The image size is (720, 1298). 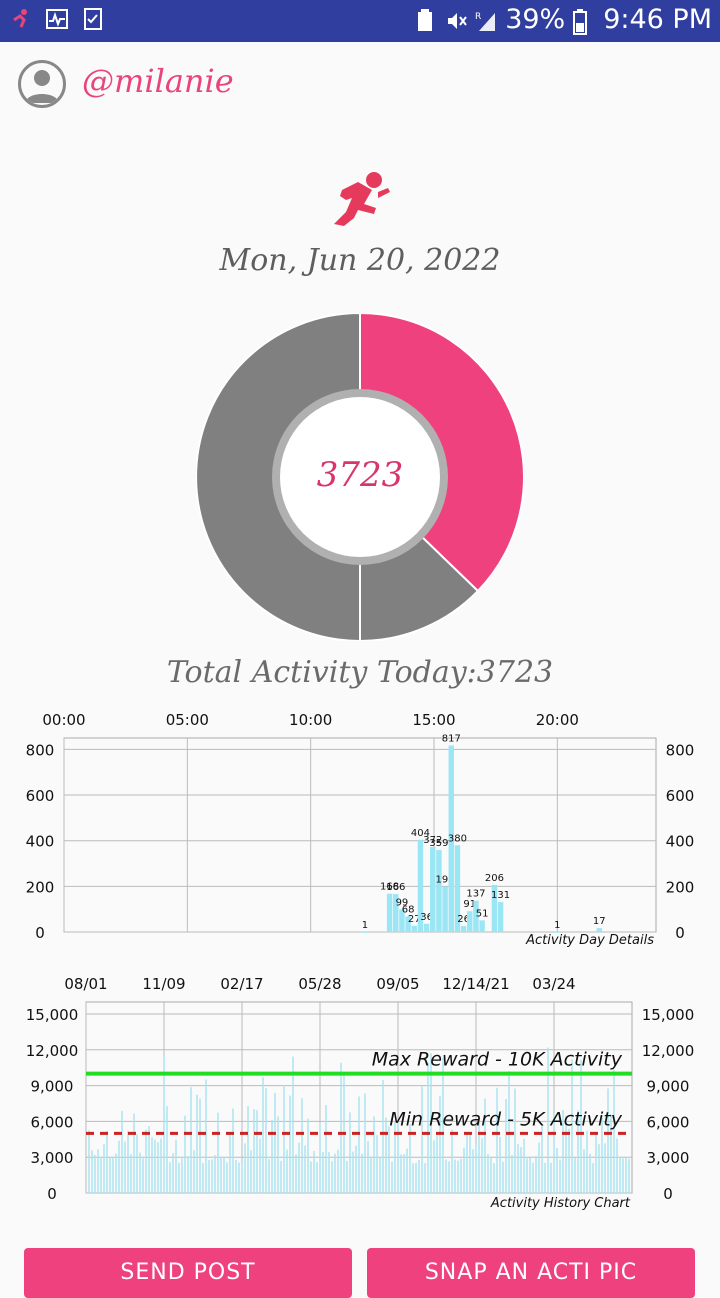 What do you see at coordinates (52, 1194) in the screenshot?
I see `y-tick-label-left: 0` at bounding box center [52, 1194].